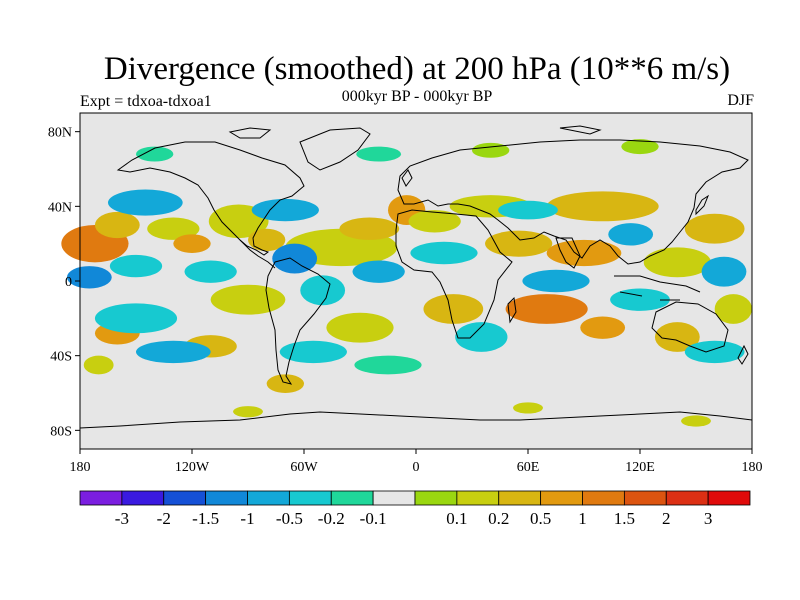  Describe the element at coordinates (702, 205) in the screenshot. I see `coastline-japan` at that location.